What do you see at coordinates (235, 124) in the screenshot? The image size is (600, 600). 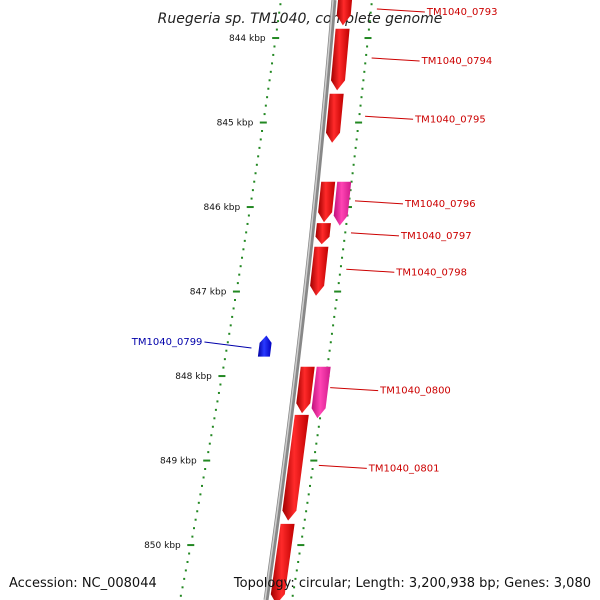 I see `tick-label: 845 kbp` at bounding box center [235, 124].